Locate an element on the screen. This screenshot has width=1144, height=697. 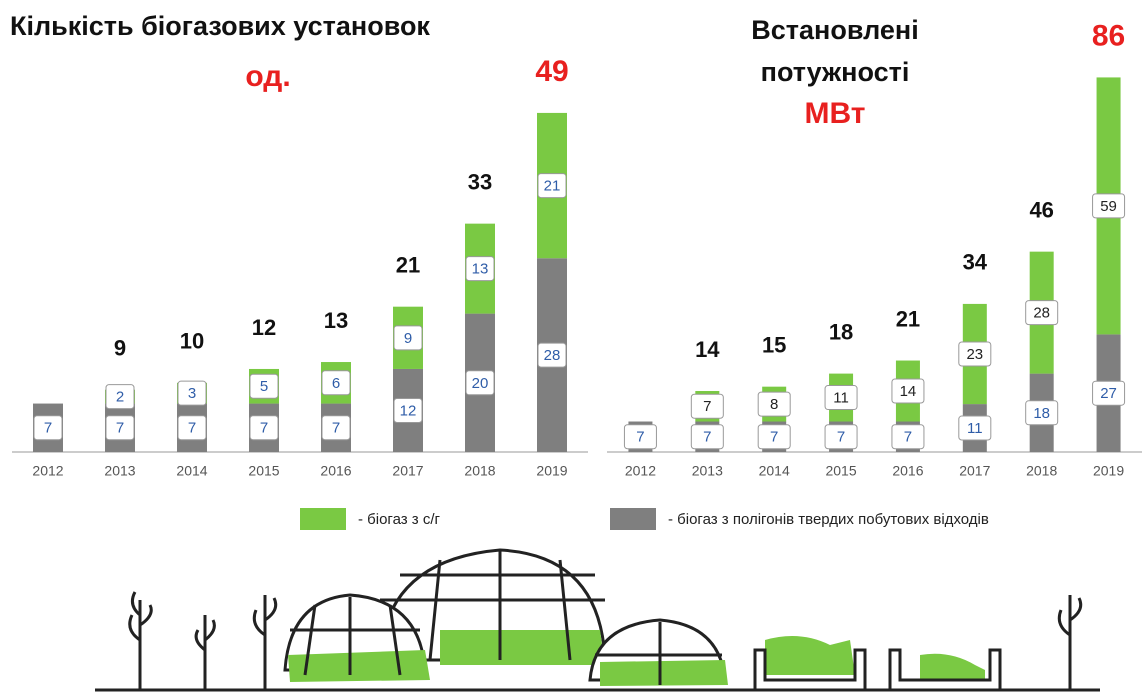
value-label: 9 is located at coordinates (408, 338).